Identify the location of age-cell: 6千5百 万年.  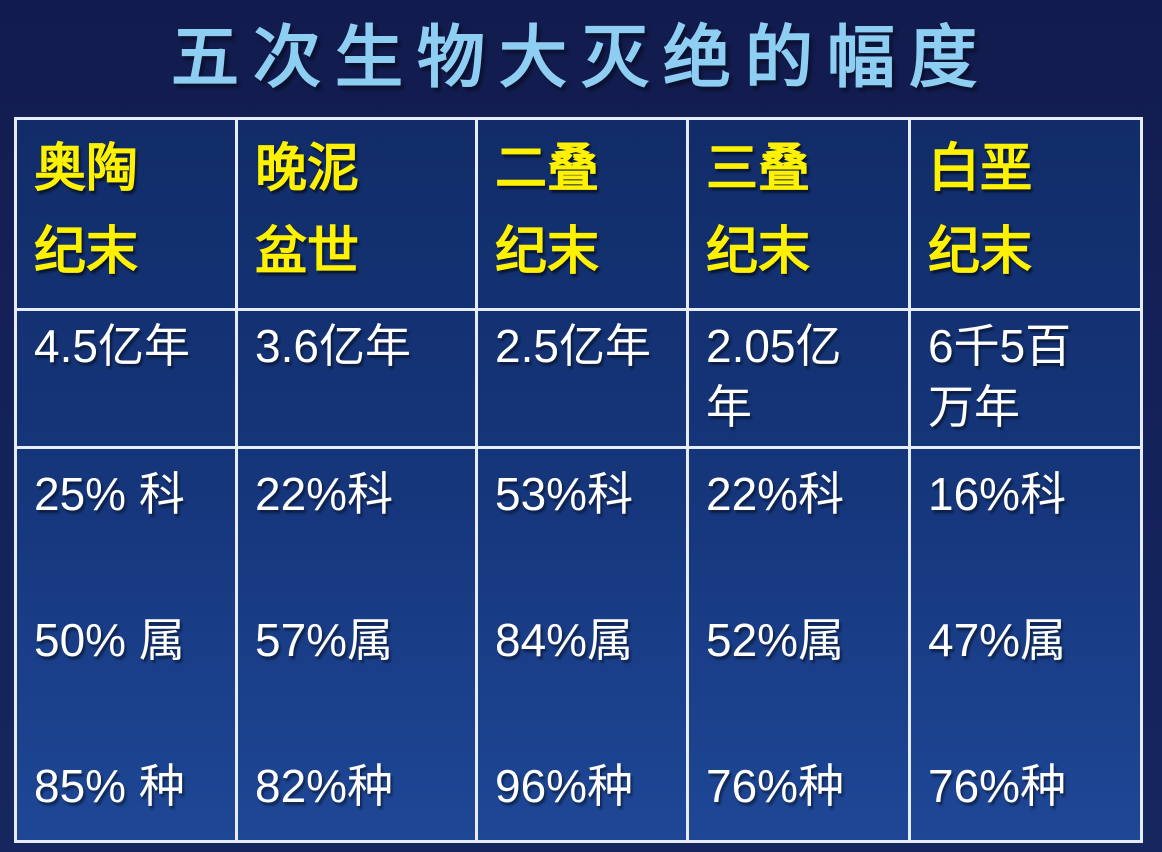
(1000, 376).